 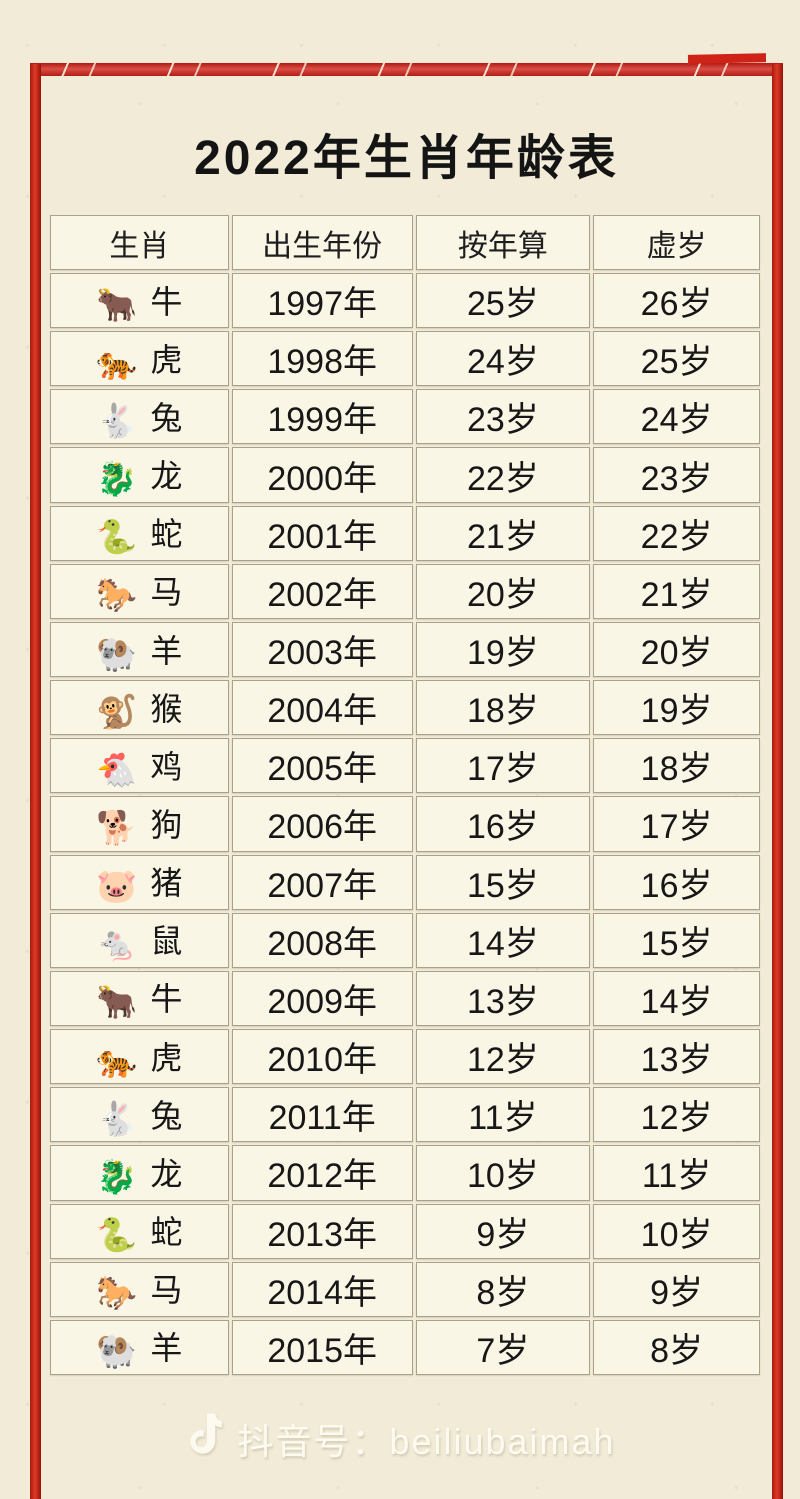 What do you see at coordinates (322, 359) in the screenshot?
I see `birth-year-cell: 1998年` at bounding box center [322, 359].